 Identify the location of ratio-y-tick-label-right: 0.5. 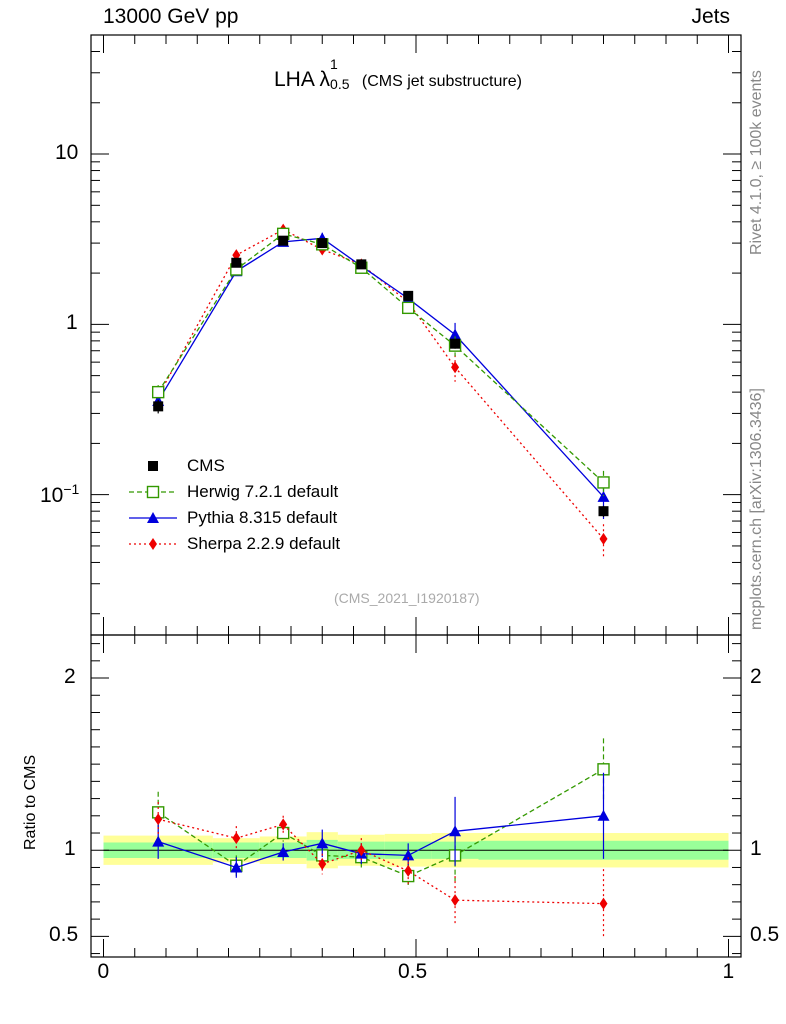
(765, 935).